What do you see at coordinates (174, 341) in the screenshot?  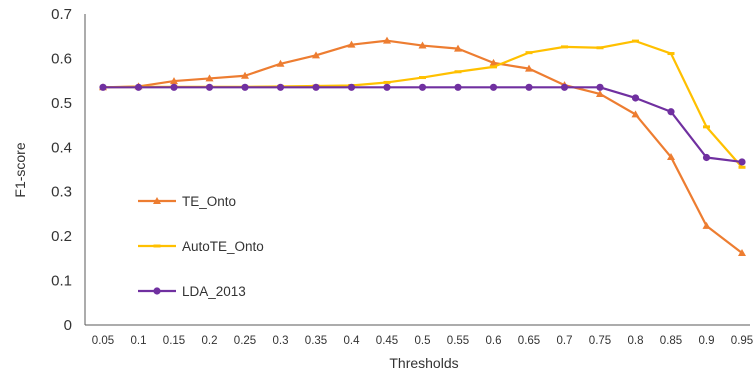 I see `x-tick-label: 0.15` at bounding box center [174, 341].